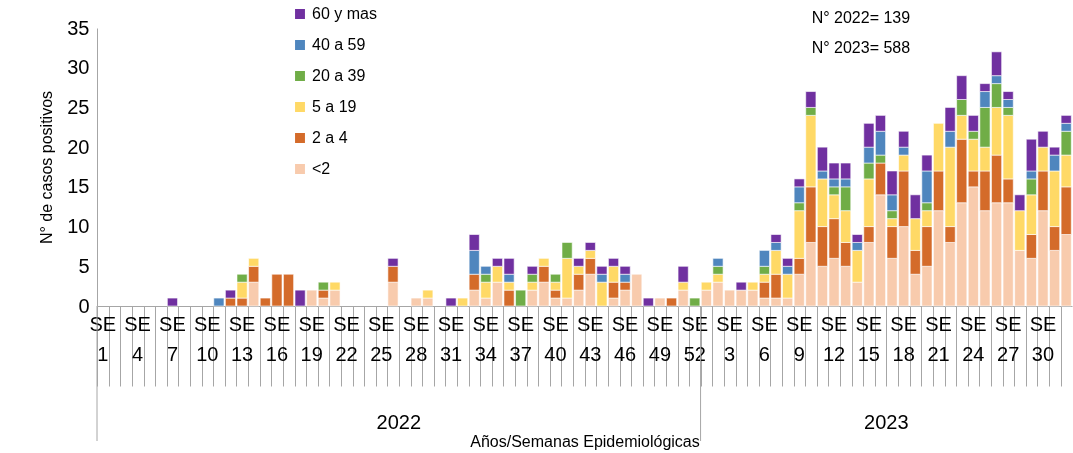  I want to click on x-tick-label: SE 18, so click(904, 338).